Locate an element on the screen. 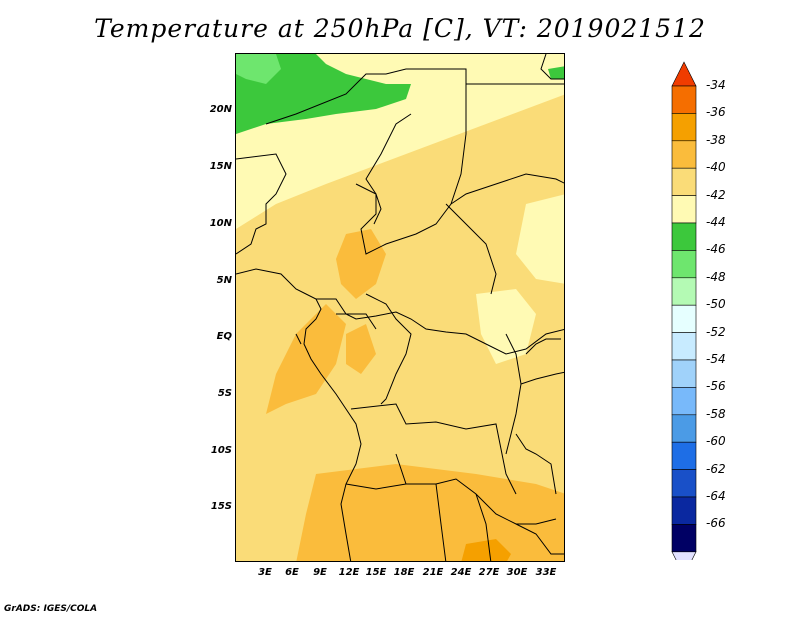  colorbar-label: -34 is located at coordinates (716, 85).